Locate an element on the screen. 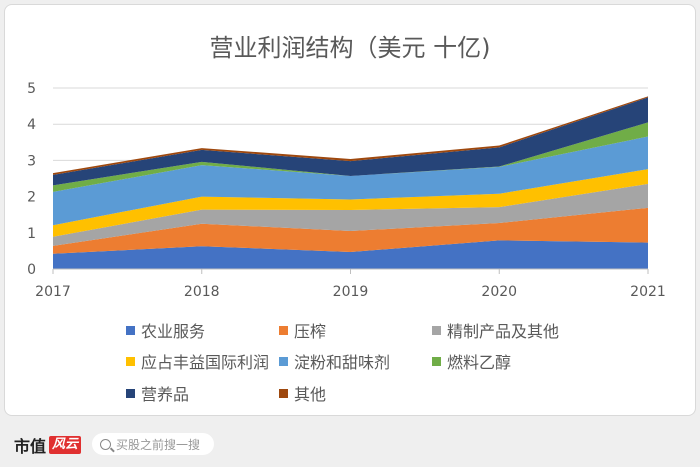 This screenshot has height=467, width=700. brand-badge: 风云 is located at coordinates (65, 445).